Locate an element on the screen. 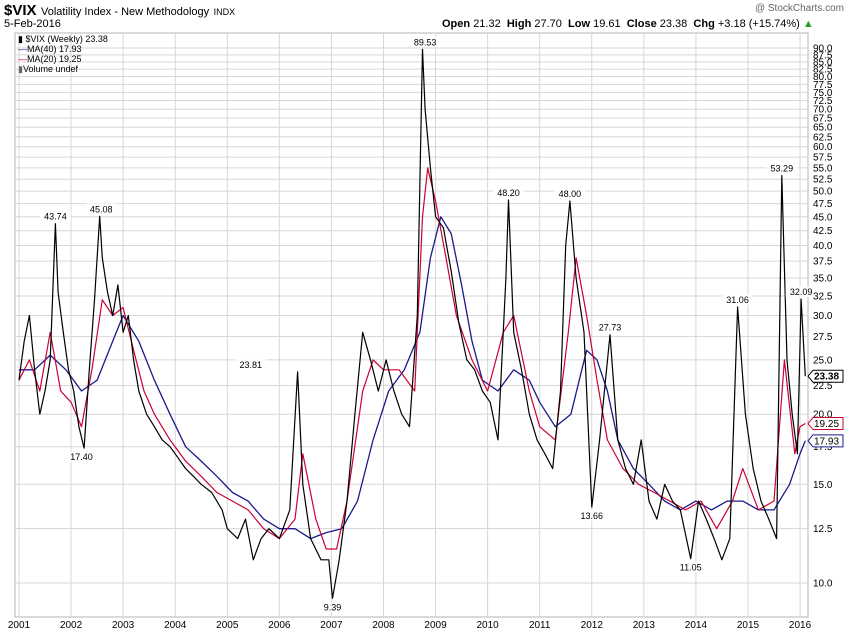  y-tick-label: 57.5 is located at coordinates (823, 158).